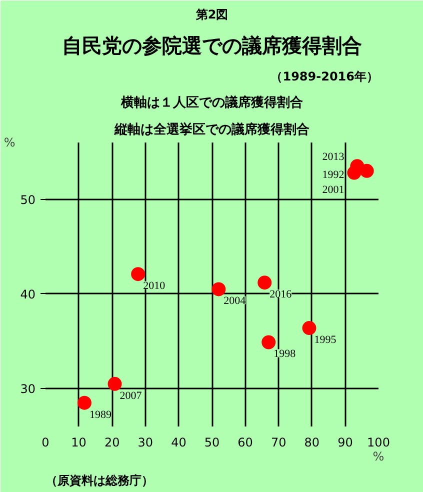  What do you see at coordinates (333, 190) in the screenshot?
I see `text: 2001` at bounding box center [333, 190].